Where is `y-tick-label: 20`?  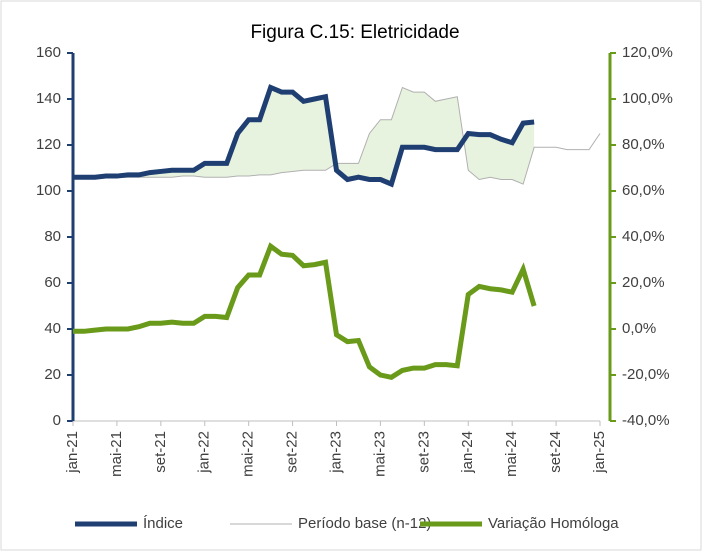 y-tick-label: 20 is located at coordinates (52, 374).